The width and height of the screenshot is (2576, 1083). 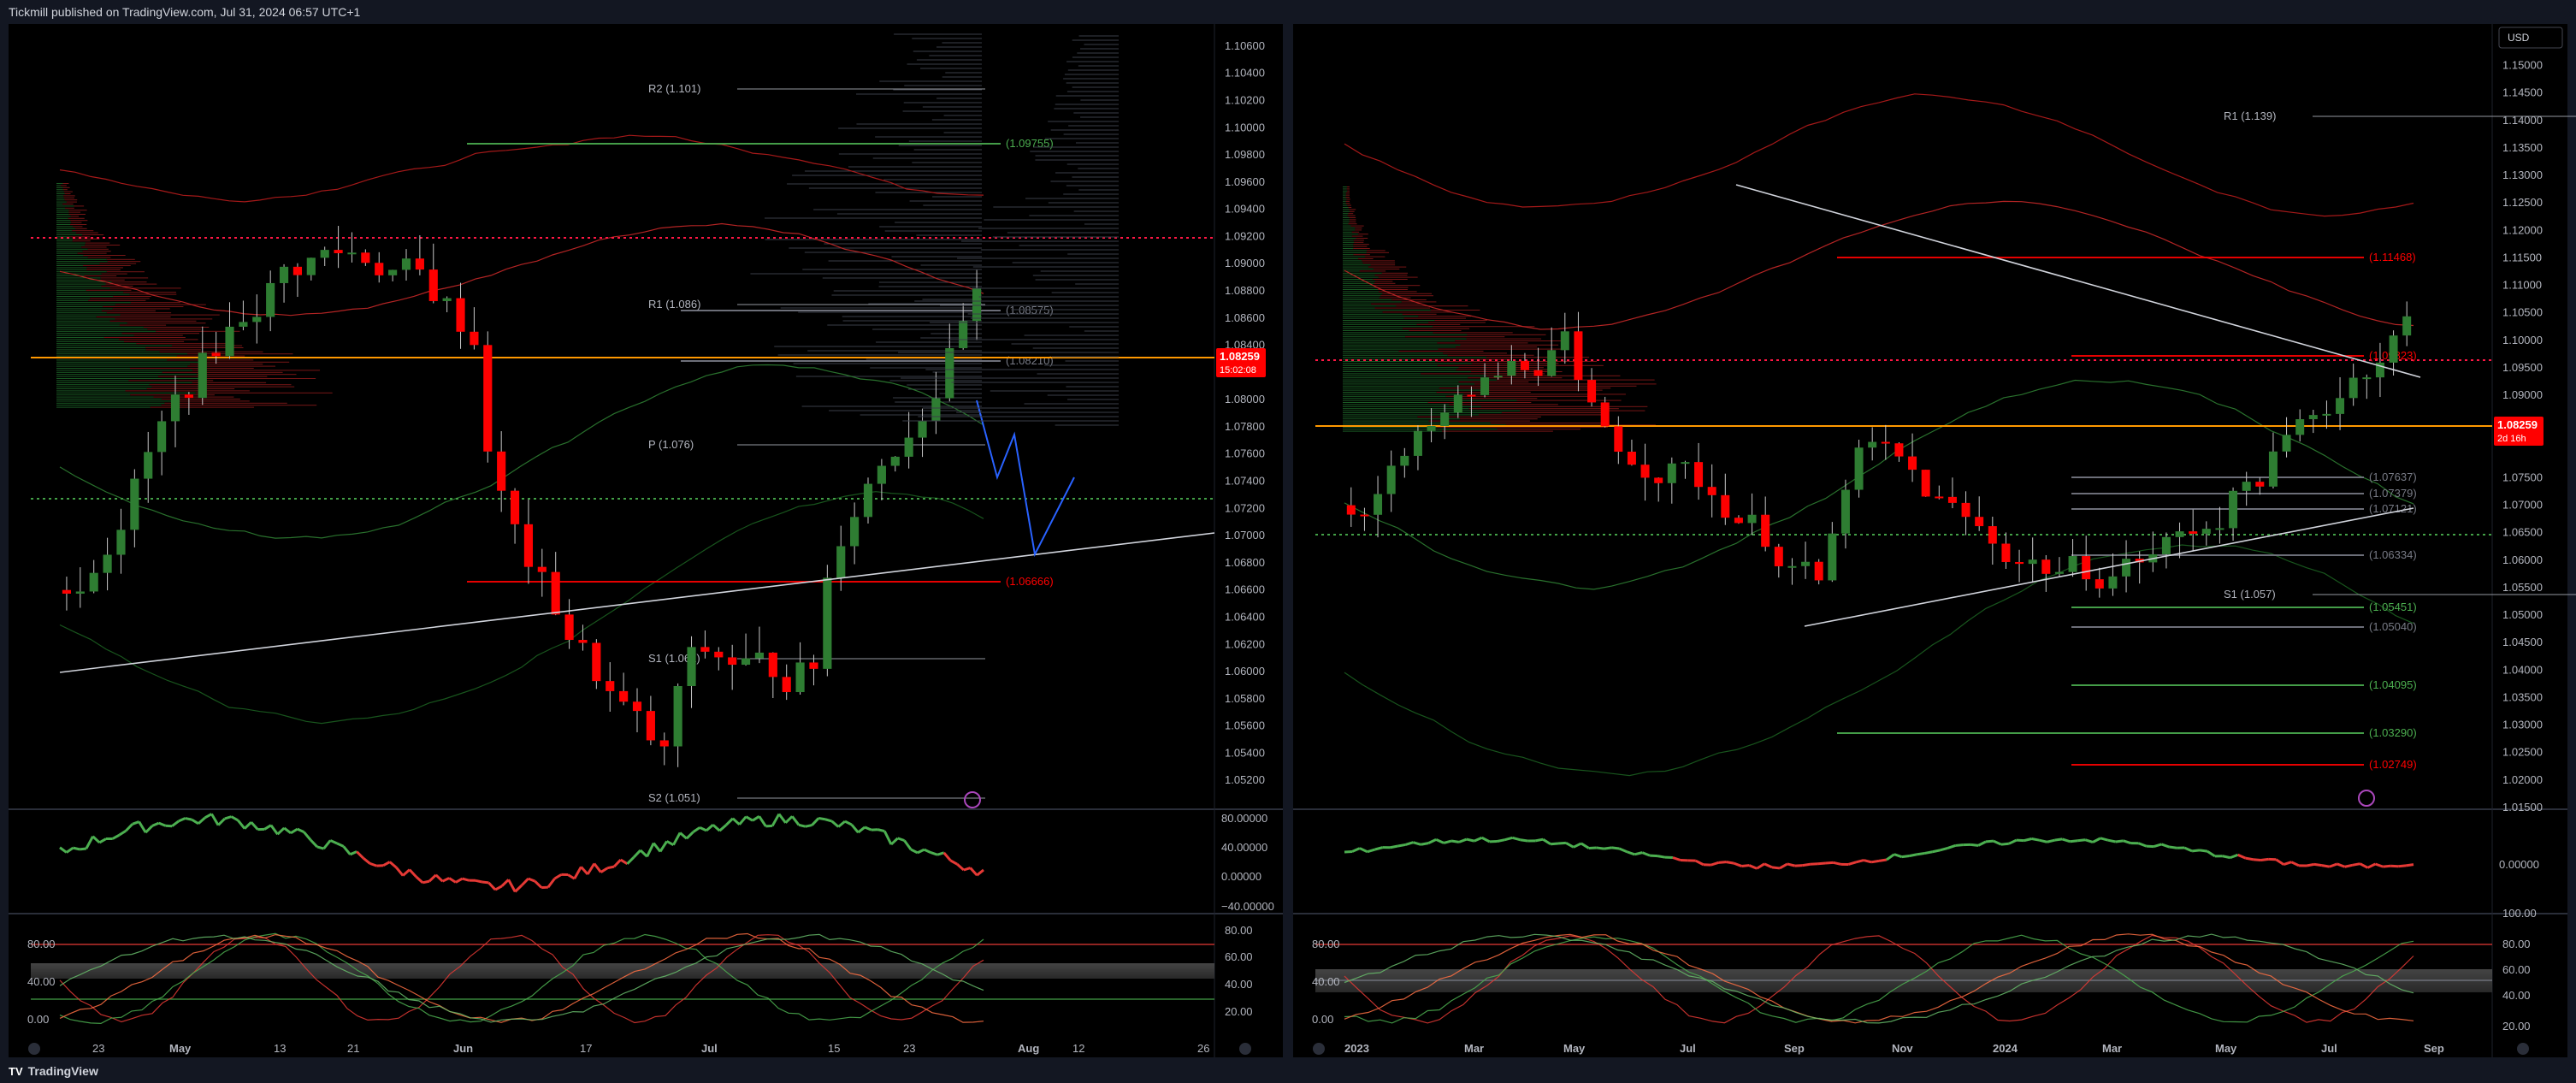 What do you see at coordinates (2522, 476) in the screenshot?
I see `price-tick-label: 1.07500` at bounding box center [2522, 476].